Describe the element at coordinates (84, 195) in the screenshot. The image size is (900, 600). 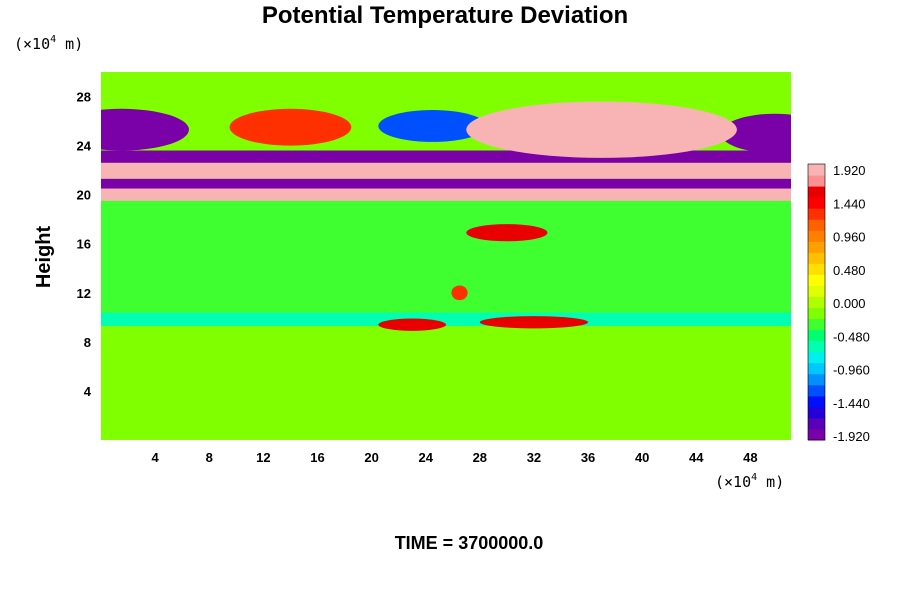
I see `y-tick-label: 20` at that location.